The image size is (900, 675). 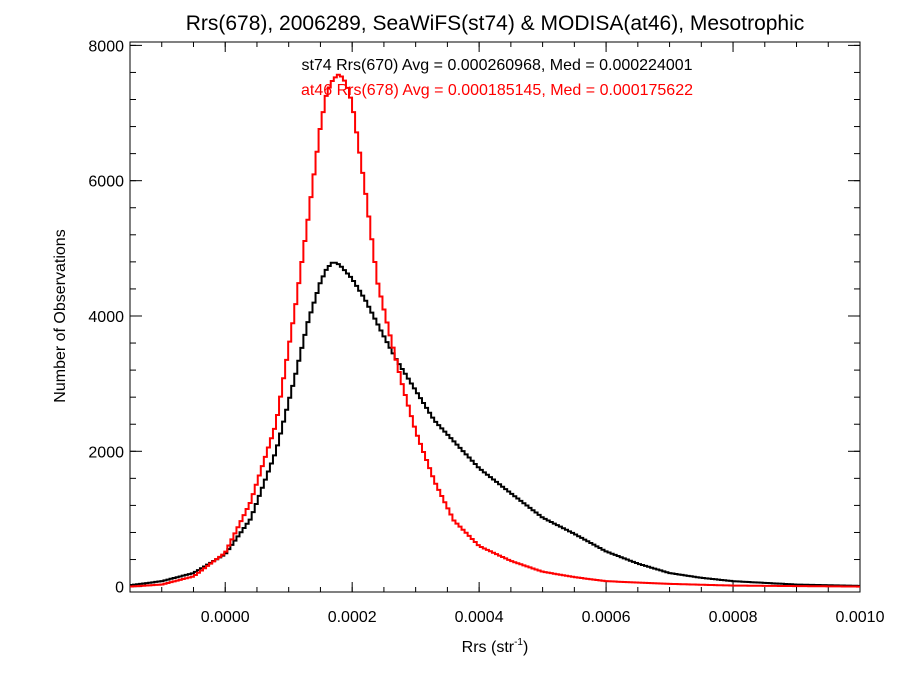 What do you see at coordinates (860, 617) in the screenshot?
I see `x-tick-label: 0.0010` at bounding box center [860, 617].